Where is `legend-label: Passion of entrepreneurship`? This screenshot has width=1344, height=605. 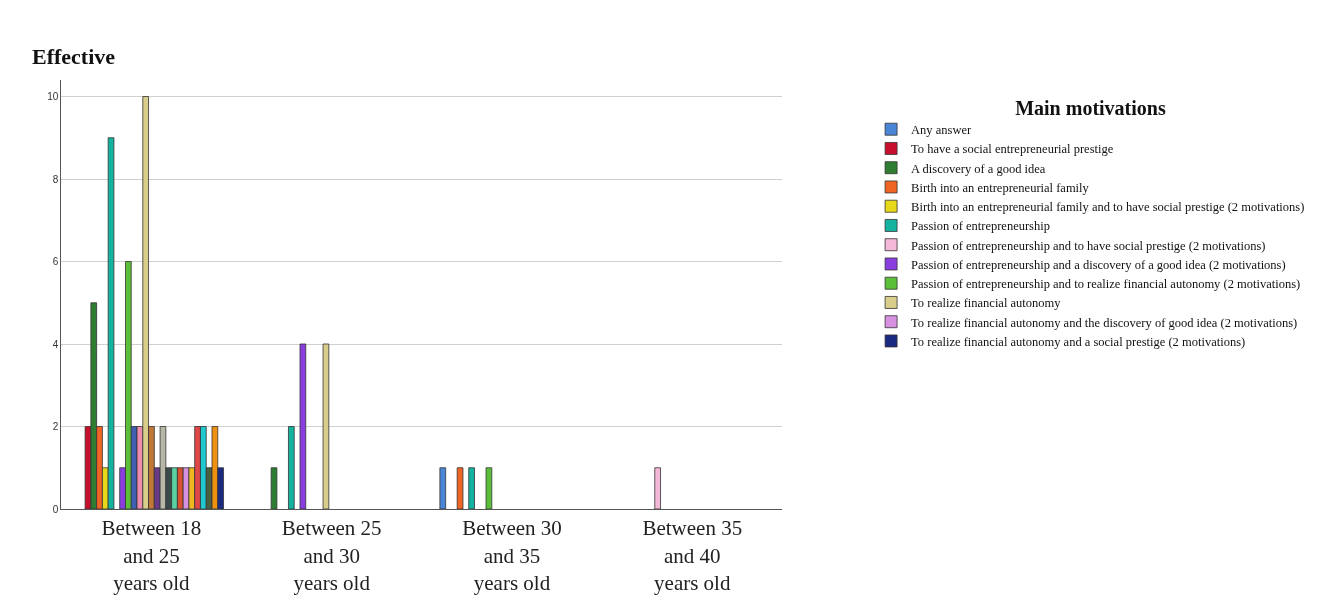
legend-label: Passion of entrepreneurship is located at coordinates (980, 226).